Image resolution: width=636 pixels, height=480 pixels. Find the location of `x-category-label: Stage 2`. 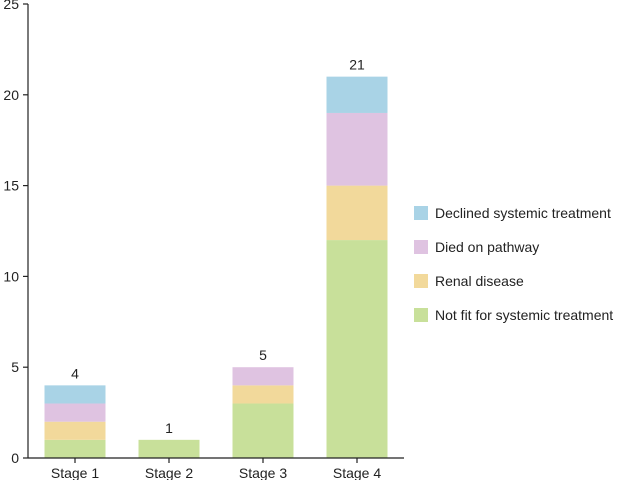

x-category-label: Stage 2 is located at coordinates (169, 472).